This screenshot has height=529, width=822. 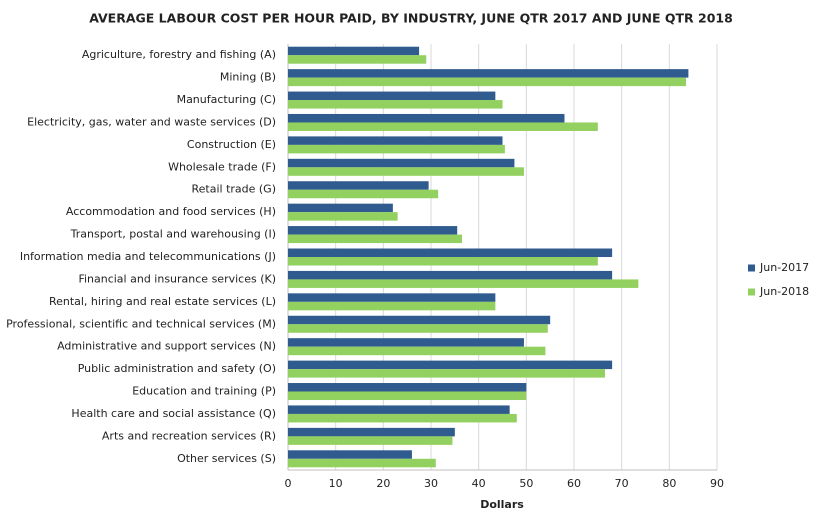 I want to click on y-tick-label: Construction (E), so click(x=231, y=144).